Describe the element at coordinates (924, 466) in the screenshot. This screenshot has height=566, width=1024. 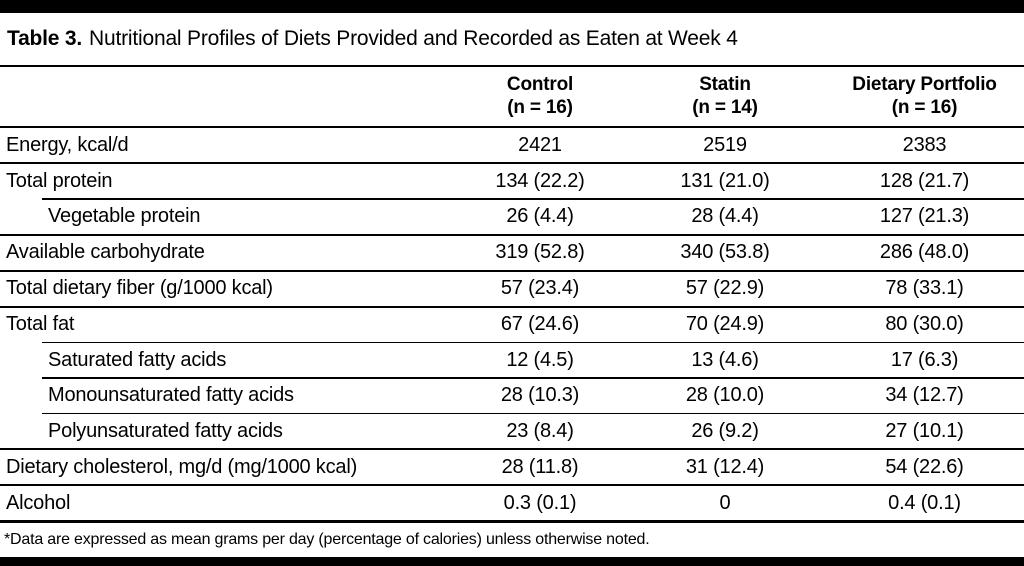
I see `row-value: 54 (22.6)` at that location.